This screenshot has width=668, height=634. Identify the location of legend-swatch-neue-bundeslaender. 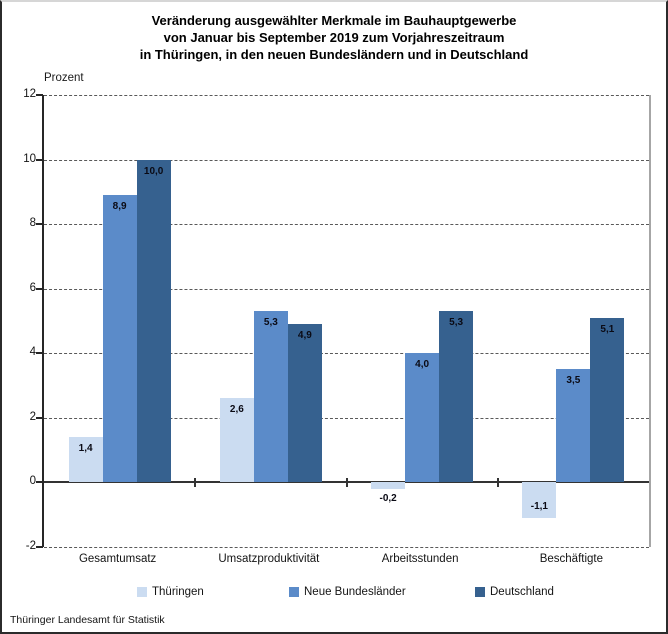
(294, 592).